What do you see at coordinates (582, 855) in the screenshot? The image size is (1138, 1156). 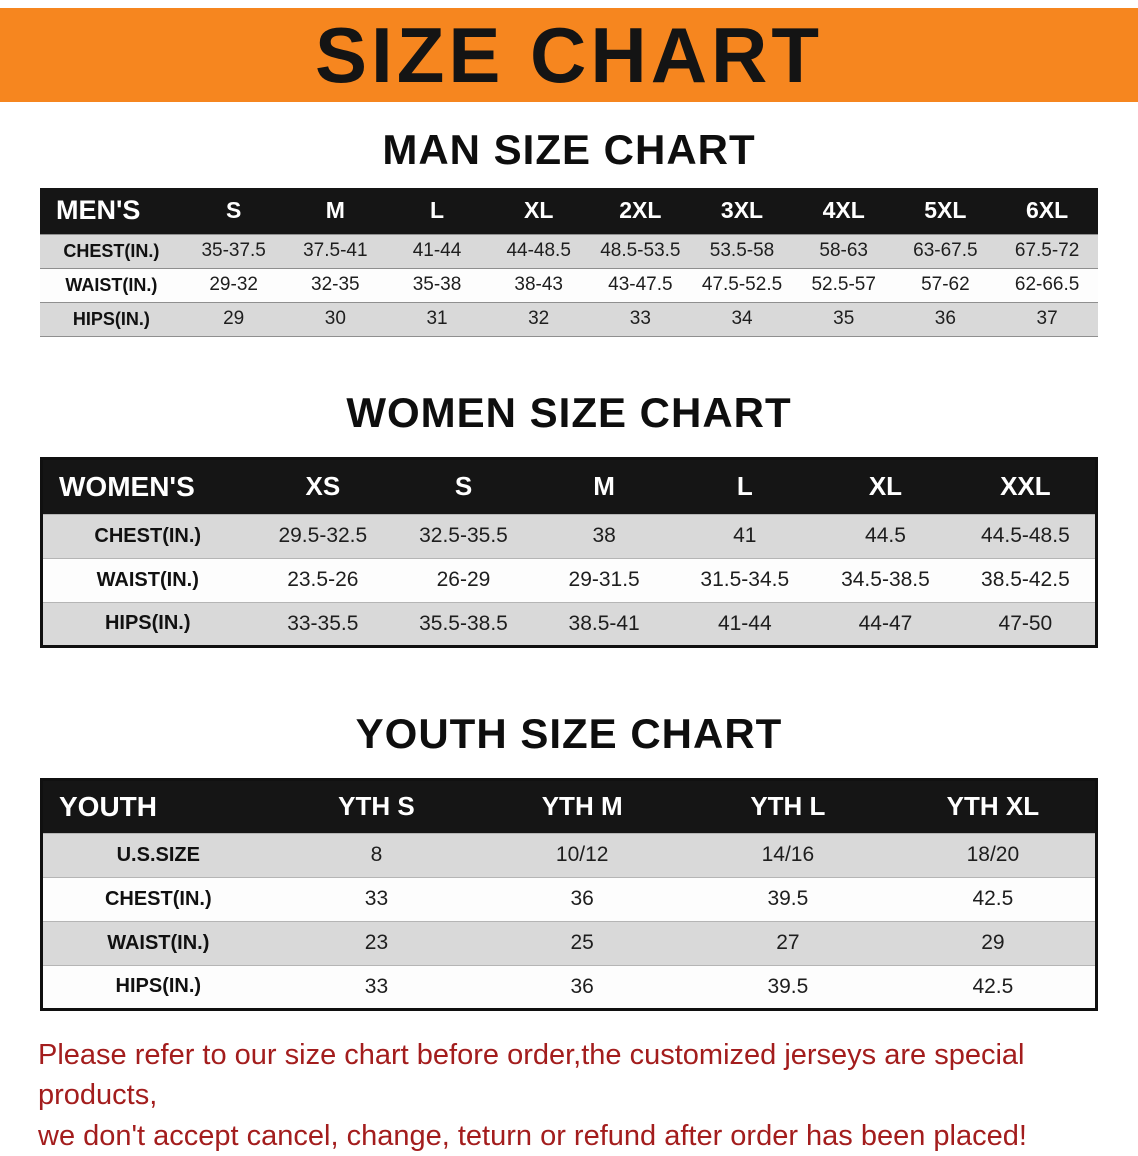 I see `size-value: 10/12` at bounding box center [582, 855].